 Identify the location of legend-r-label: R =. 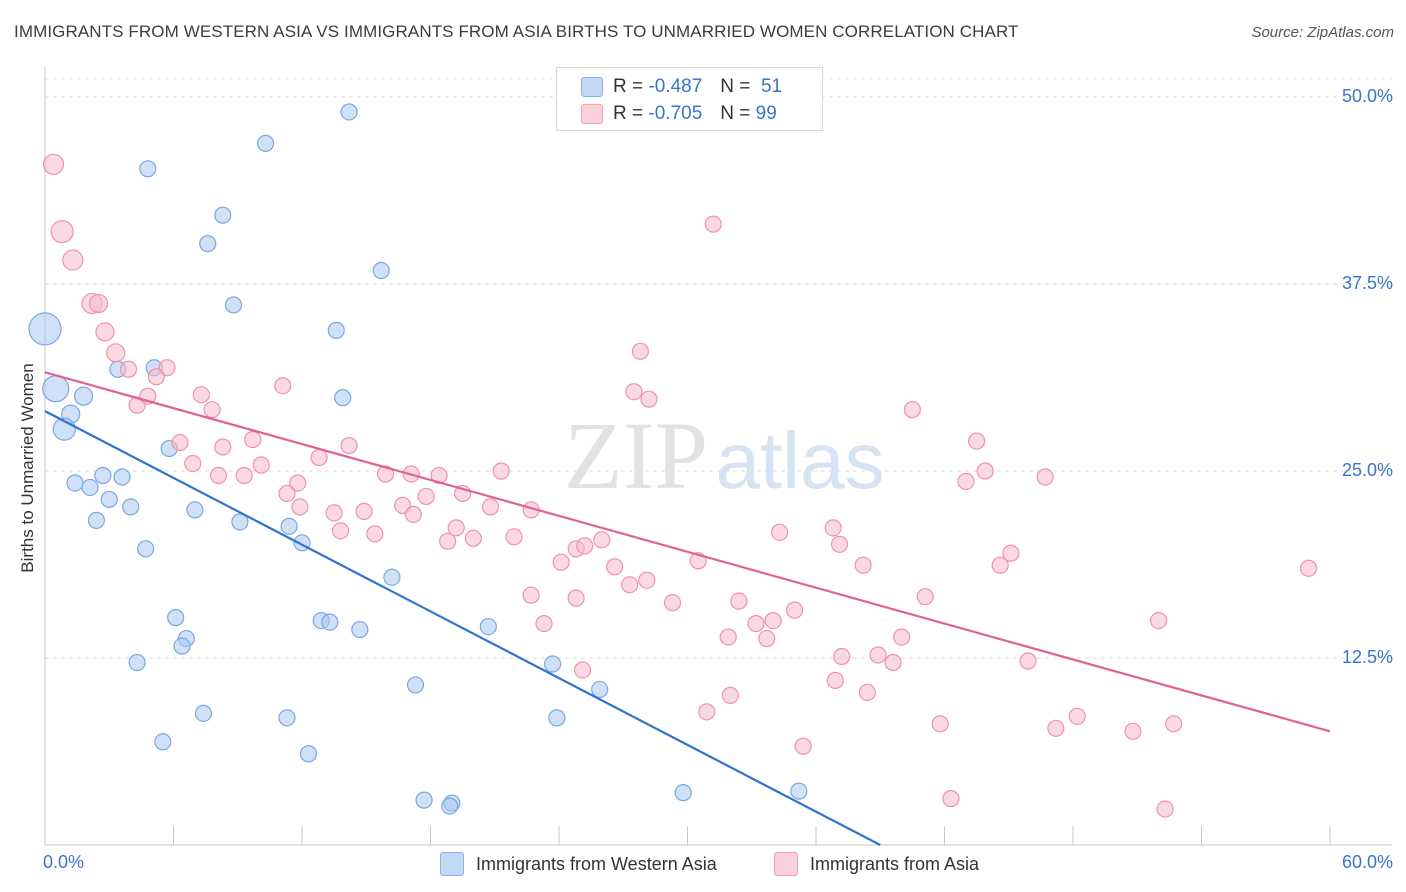
(628, 86).